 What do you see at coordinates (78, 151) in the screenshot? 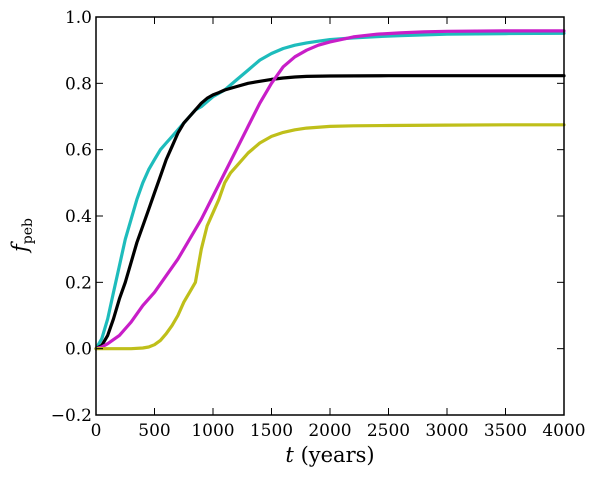
I see `y-tick-label: 0.6` at bounding box center [78, 151].